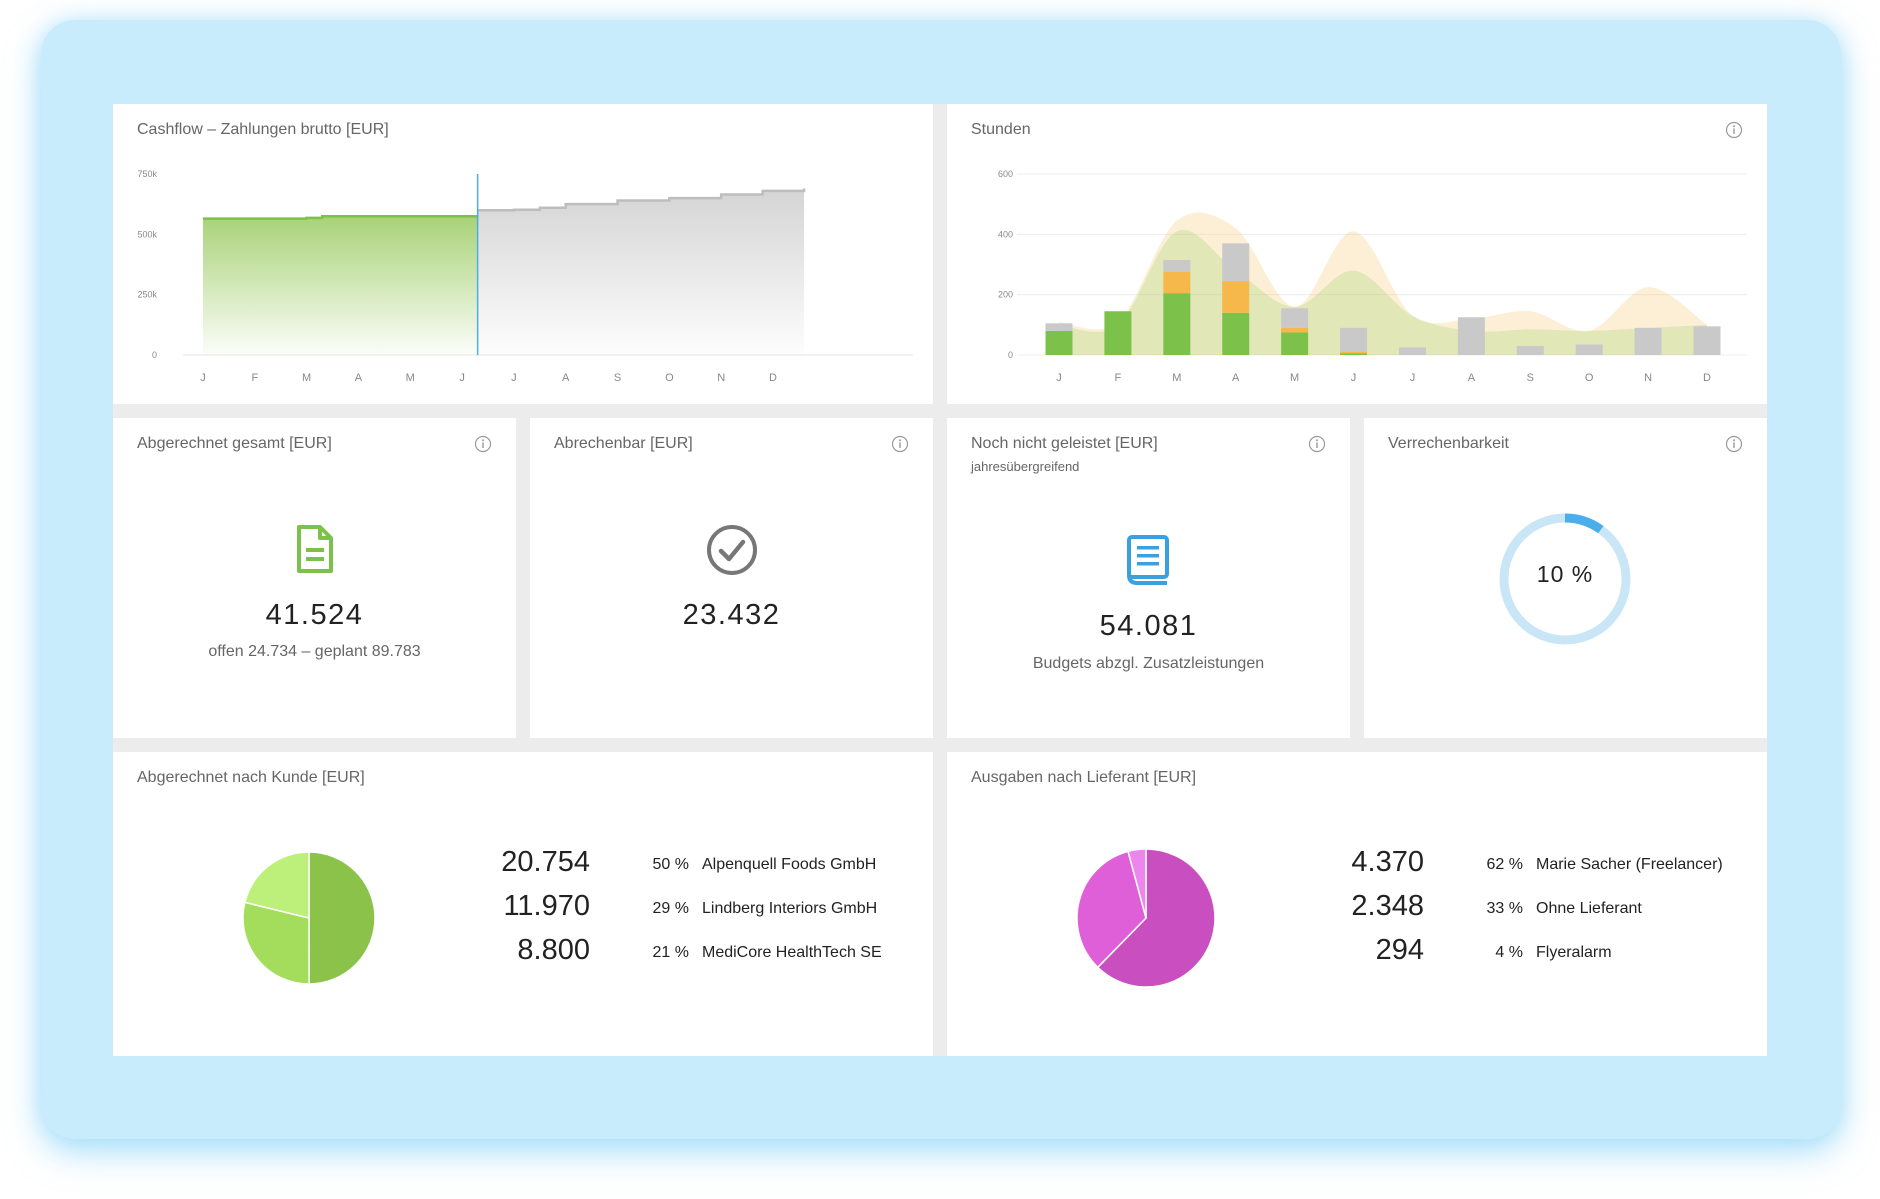  I want to click on cashflow-y-tick: 500k, so click(147, 234).